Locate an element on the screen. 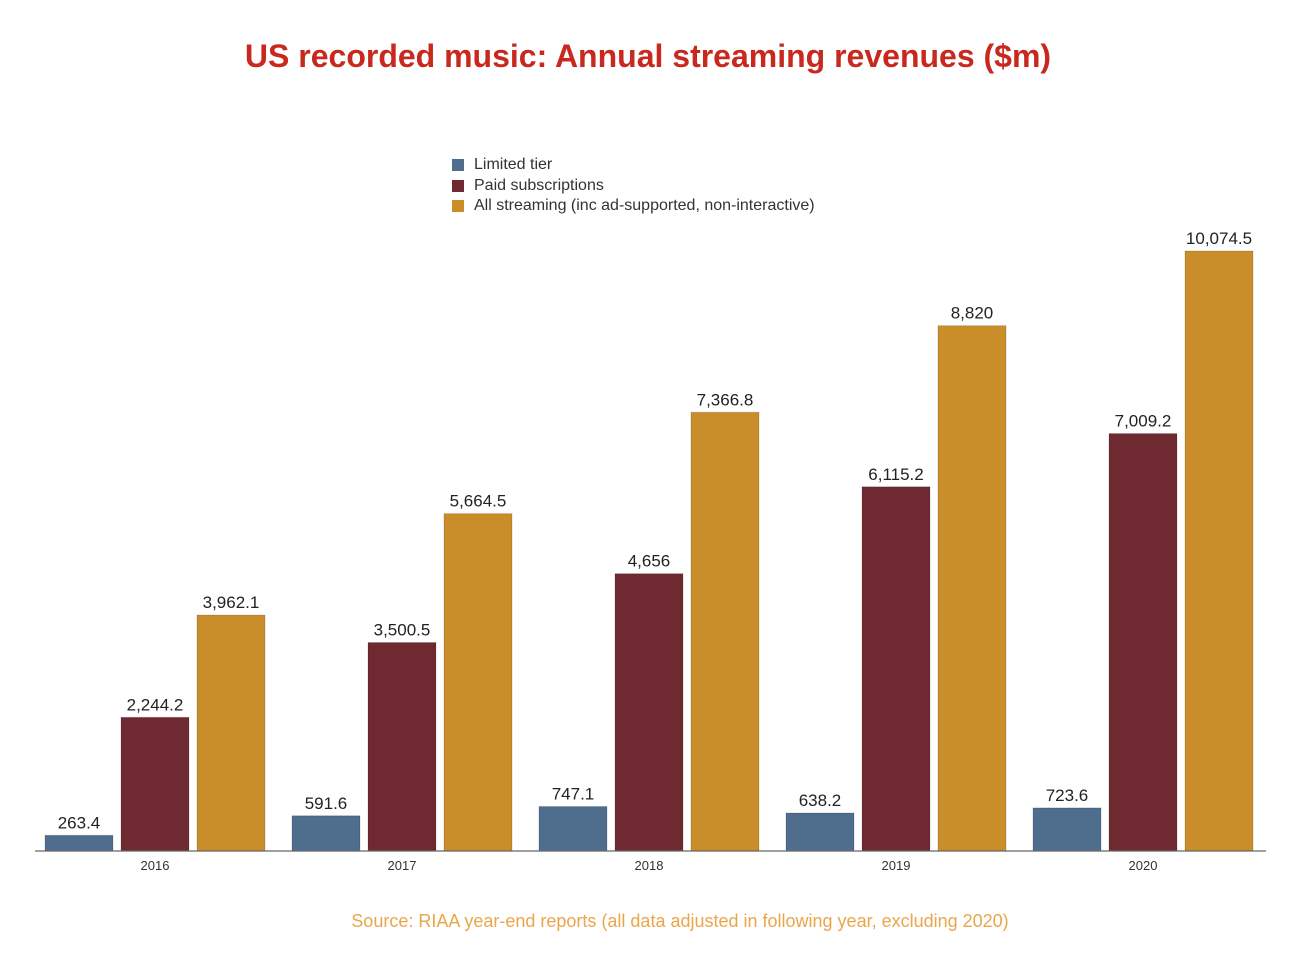 The image size is (1296, 973). data-label: 638.2 is located at coordinates (820, 800).